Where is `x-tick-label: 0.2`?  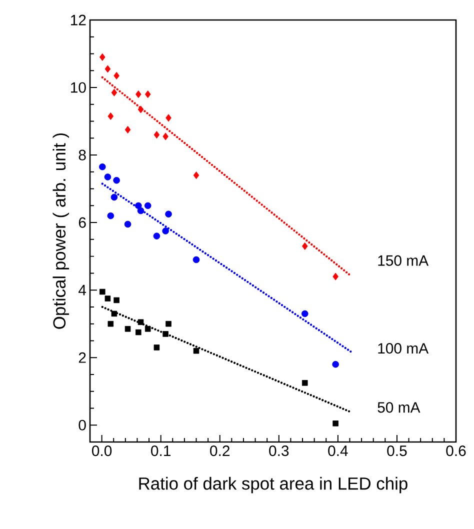 x-tick-label: 0.2 is located at coordinates (220, 451).